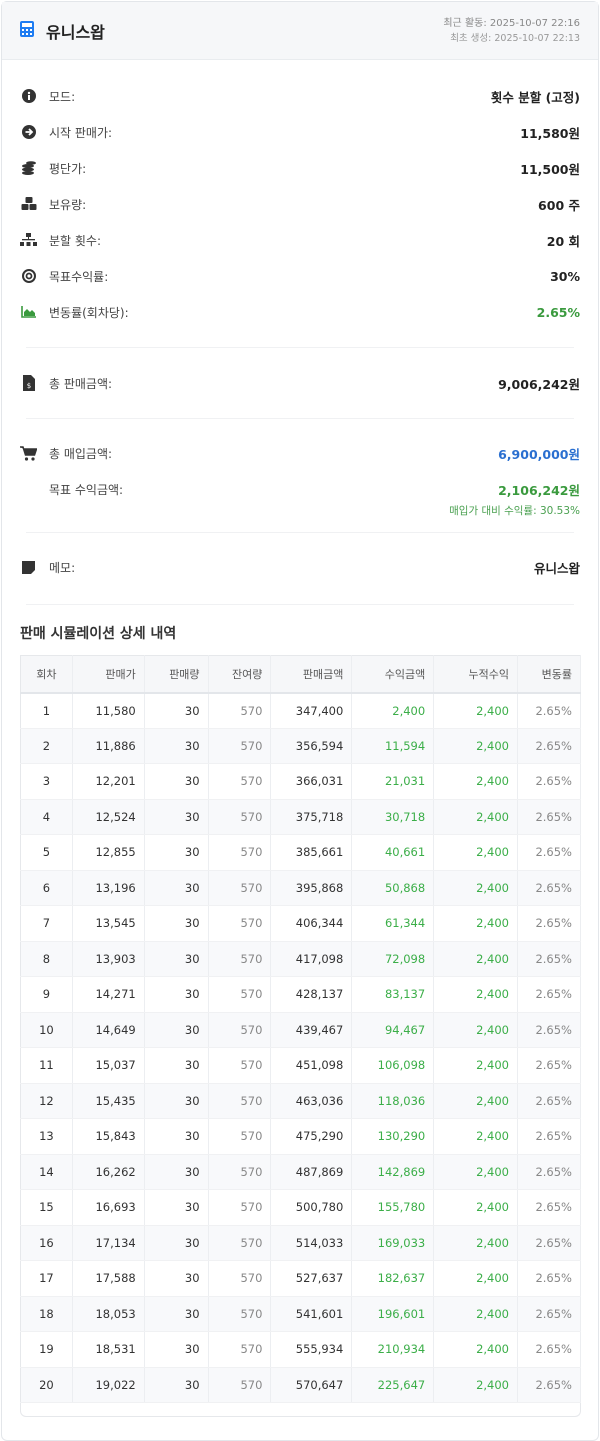 This screenshot has width=600, height=1441. I want to click on table-cell: 83,137, so click(393, 994).